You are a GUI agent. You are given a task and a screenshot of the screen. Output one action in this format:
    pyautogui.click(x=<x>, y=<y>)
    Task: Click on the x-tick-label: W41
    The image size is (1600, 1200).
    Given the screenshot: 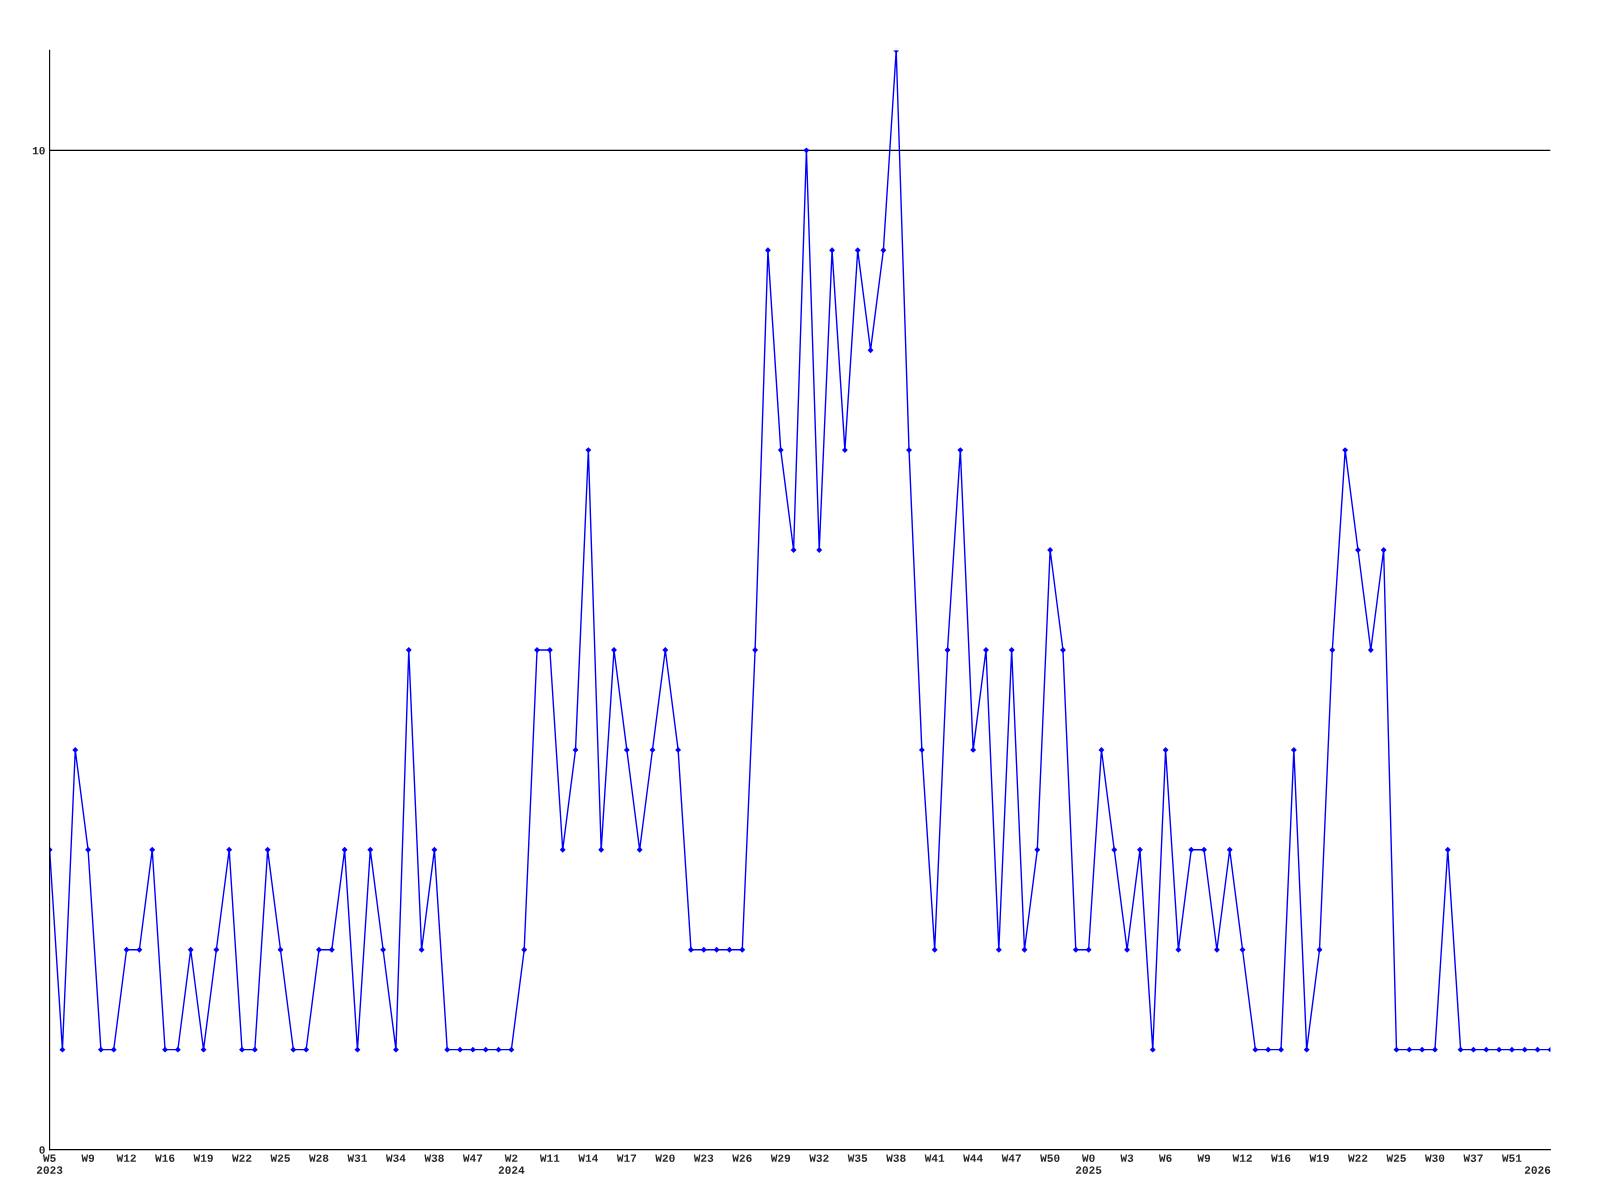 What is the action you would take?
    pyautogui.click(x=934, y=1158)
    